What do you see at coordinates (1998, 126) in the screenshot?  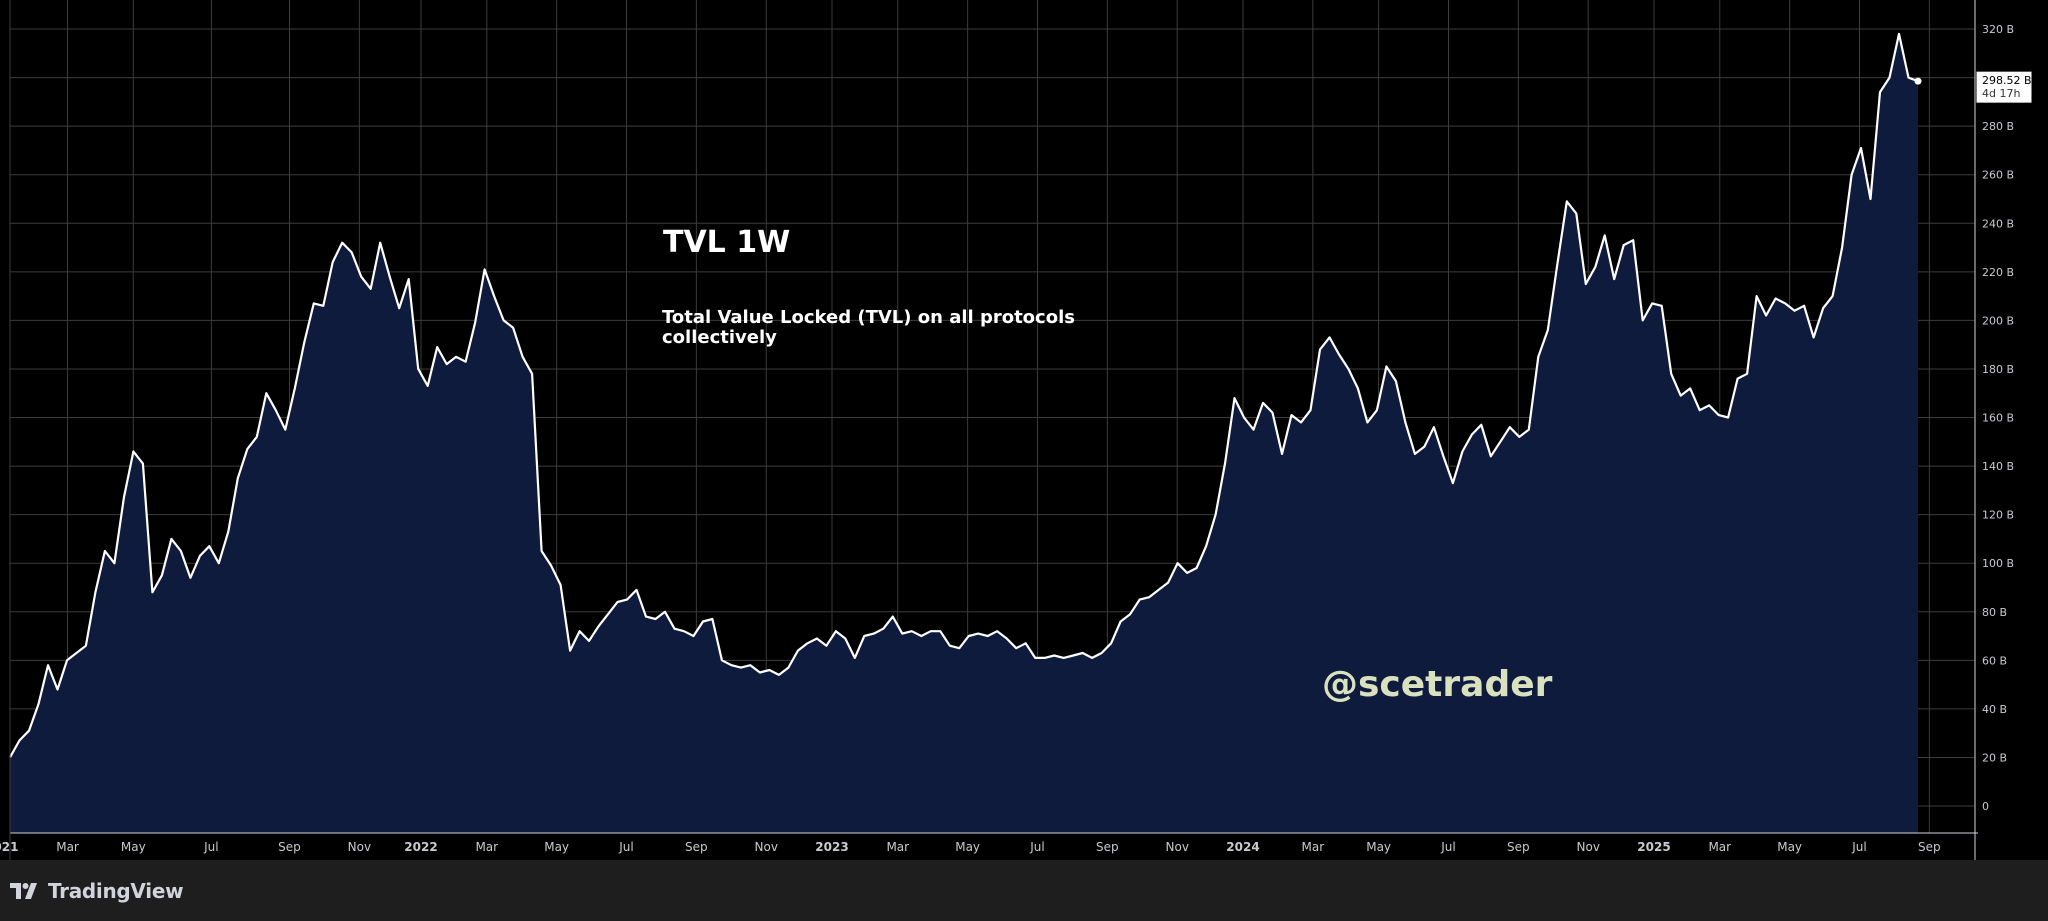 I see `y-tick-label: 280 B` at bounding box center [1998, 126].